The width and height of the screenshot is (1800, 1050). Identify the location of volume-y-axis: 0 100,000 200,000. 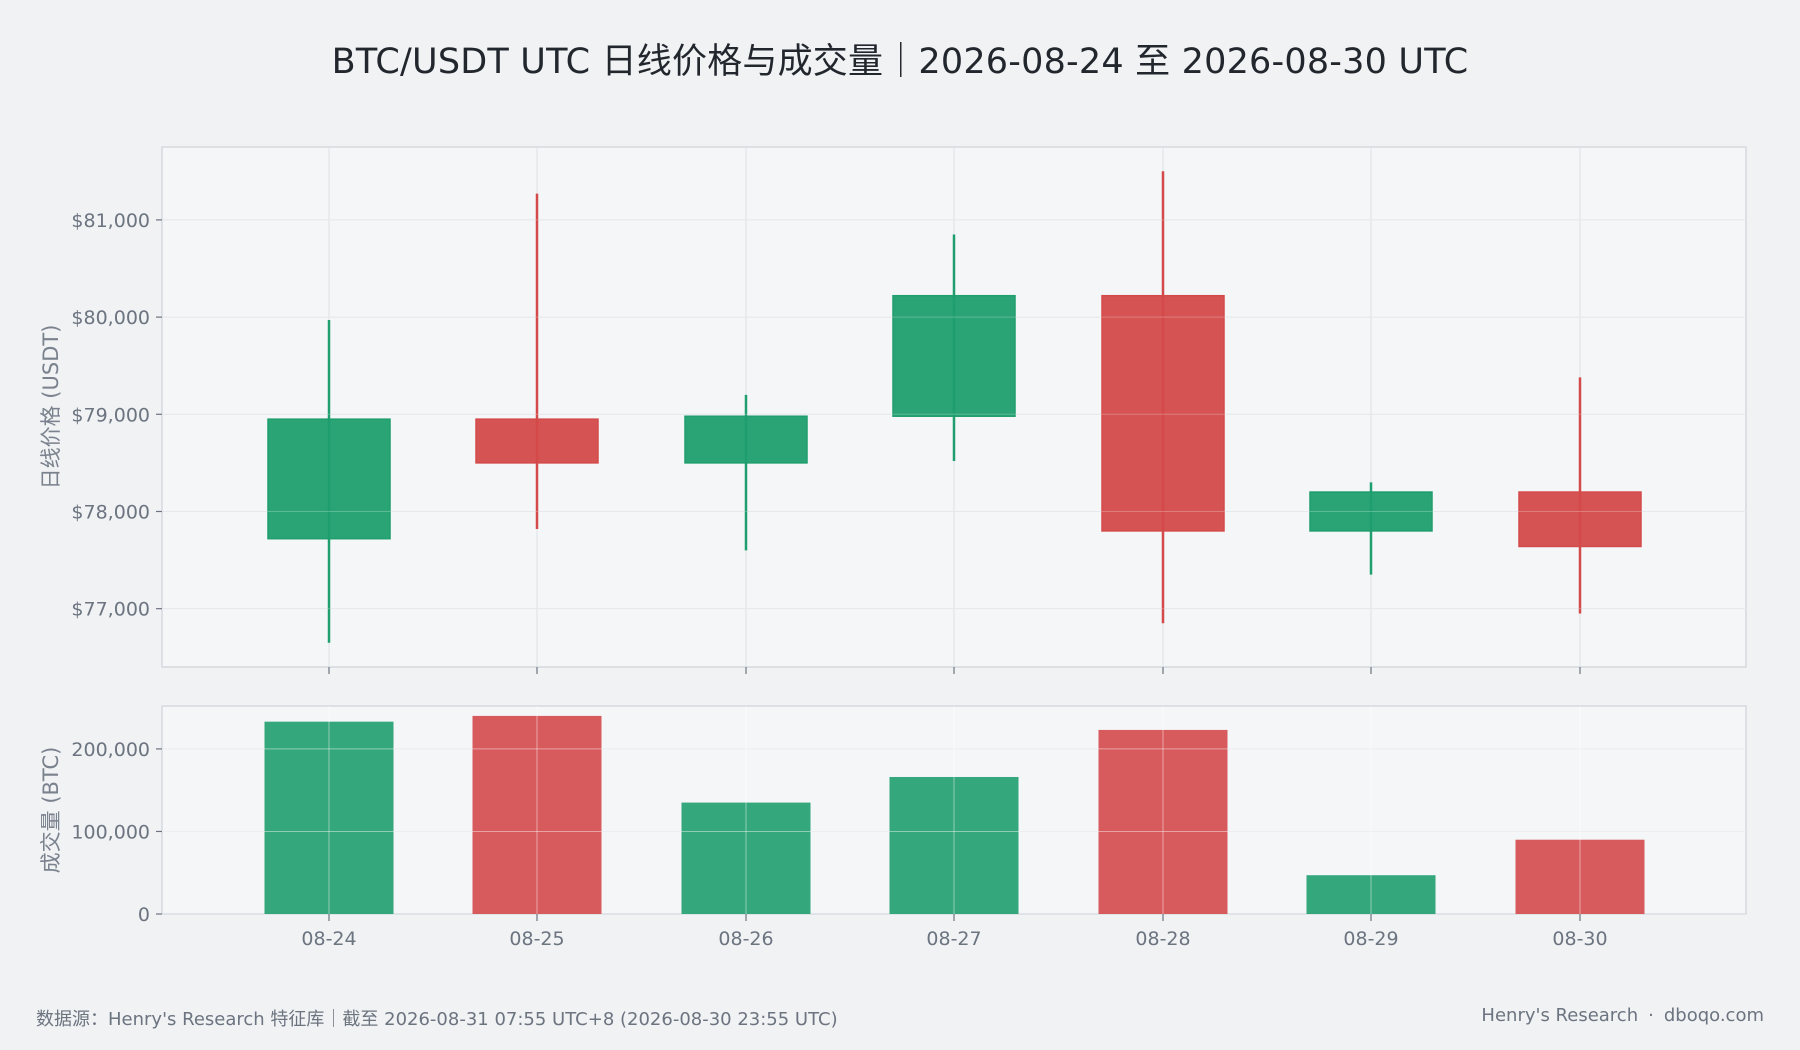
(116, 832).